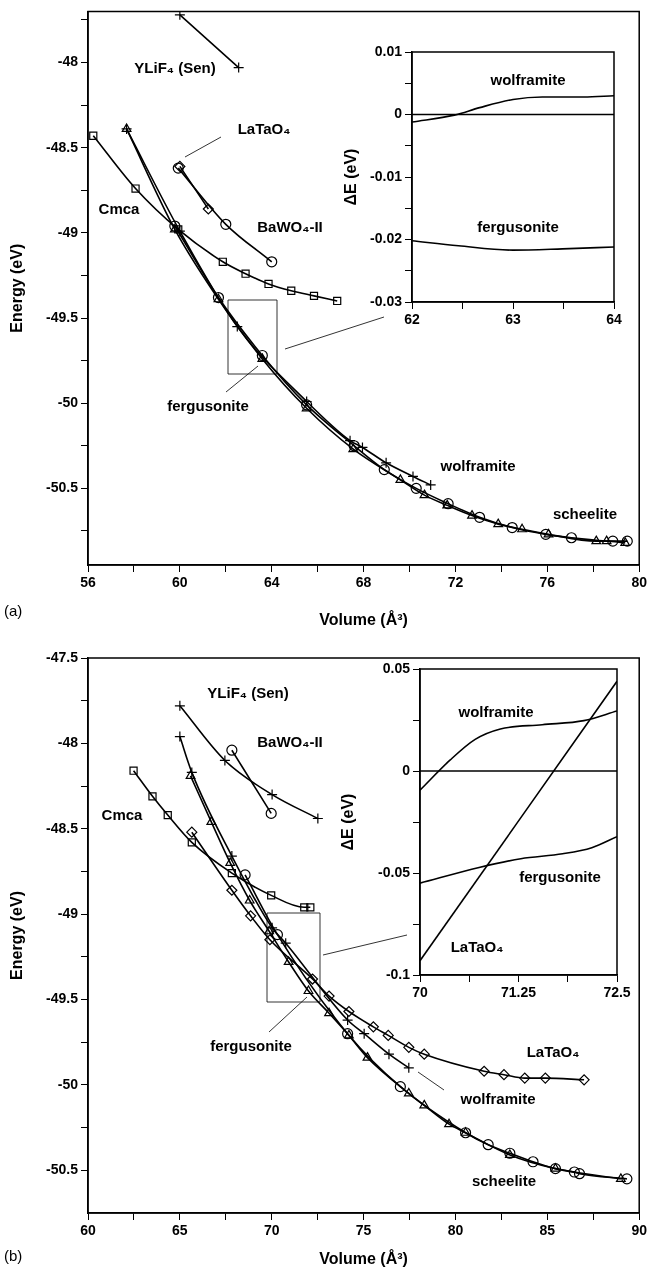 This screenshot has height=1271, width=650. I want to click on x-tick-label: 63, so click(513, 319).